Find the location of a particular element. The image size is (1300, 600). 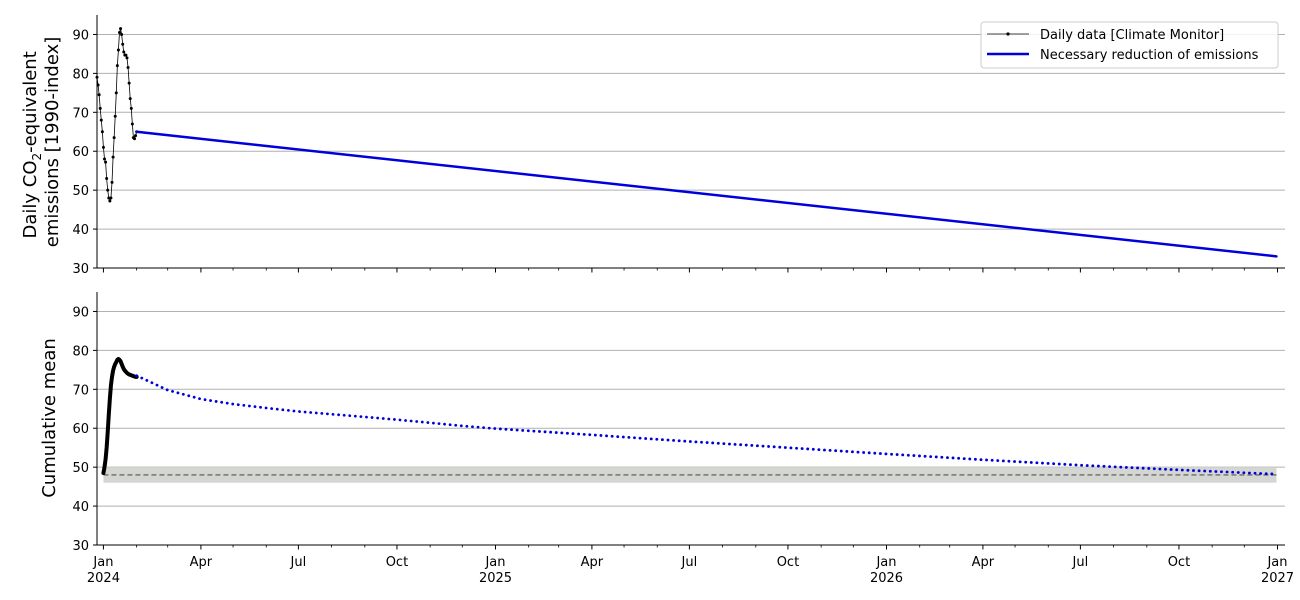

ylabel-subscript: 2 is located at coordinates (37, 157).